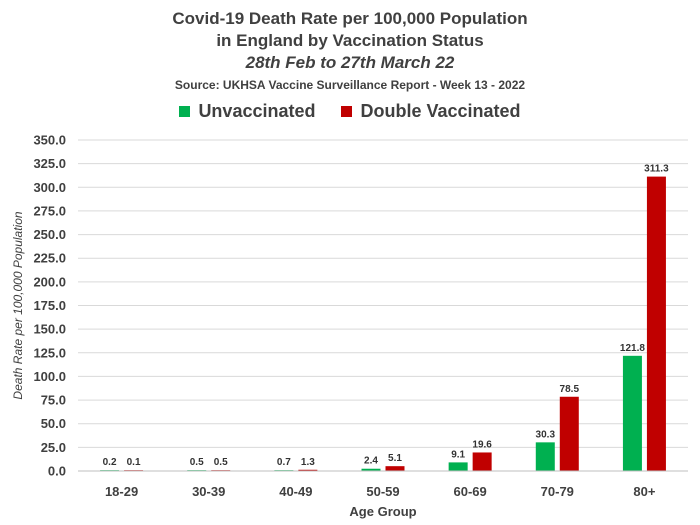  I want to click on legend-item-double-vaccinated: Double Vaccinated, so click(431, 111).